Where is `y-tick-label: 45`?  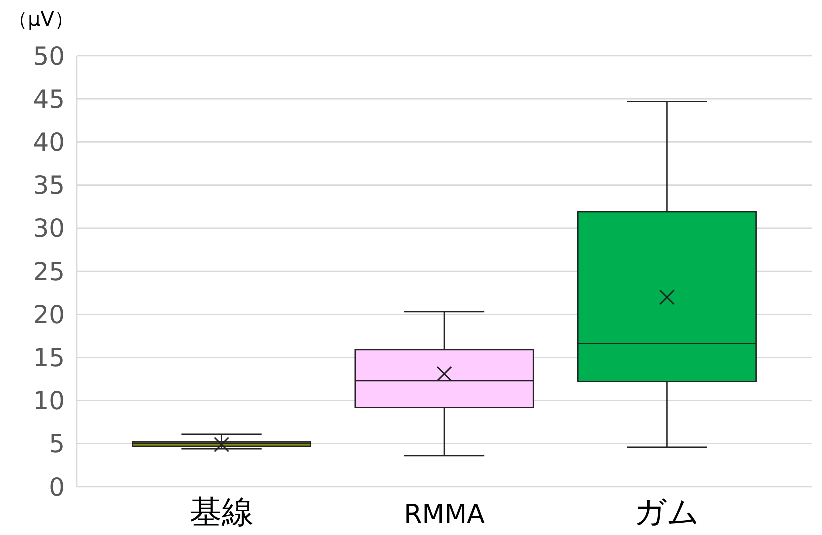
y-tick-label: 45 is located at coordinates (49, 99).